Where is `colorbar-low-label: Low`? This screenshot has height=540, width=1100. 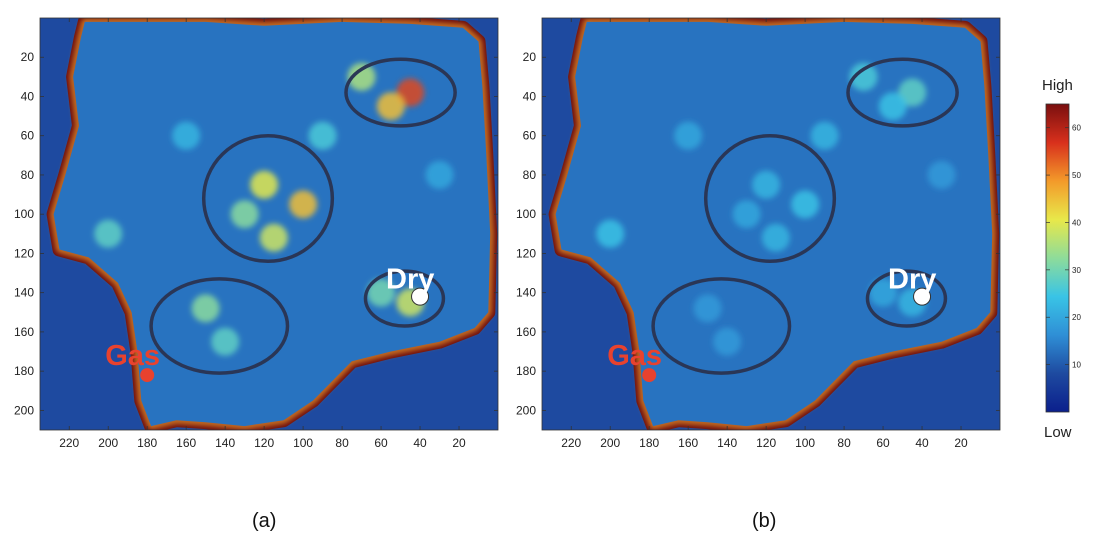
colorbar-low-label: Low is located at coordinates (1058, 432).